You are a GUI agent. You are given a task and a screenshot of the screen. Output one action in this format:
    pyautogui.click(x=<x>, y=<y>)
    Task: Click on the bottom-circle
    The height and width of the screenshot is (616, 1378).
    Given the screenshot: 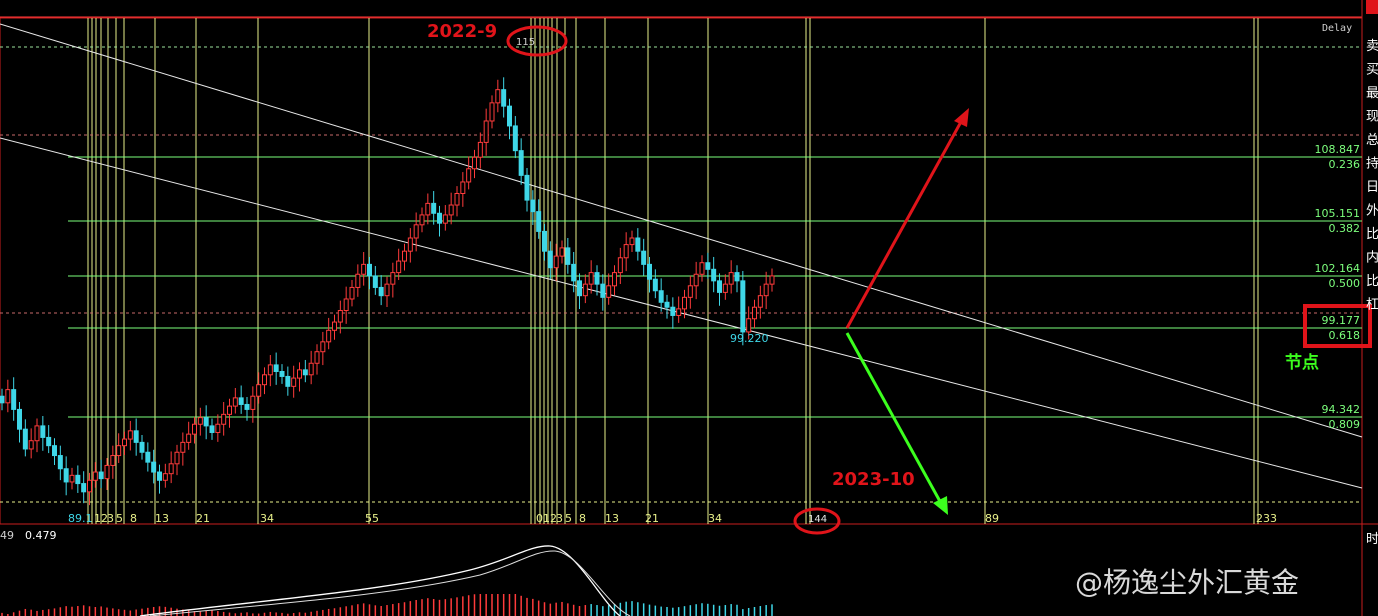 What is the action you would take?
    pyautogui.click(x=817, y=521)
    